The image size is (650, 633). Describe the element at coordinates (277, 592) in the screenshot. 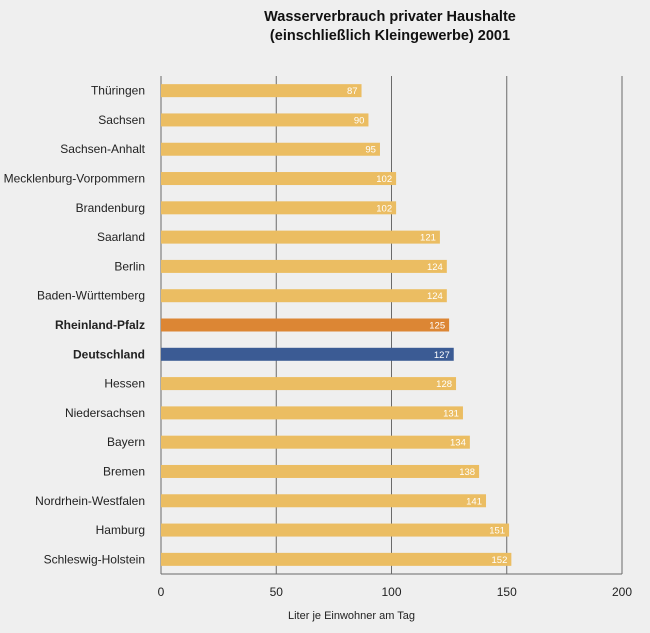

I see `x-tick-label: 50` at that location.